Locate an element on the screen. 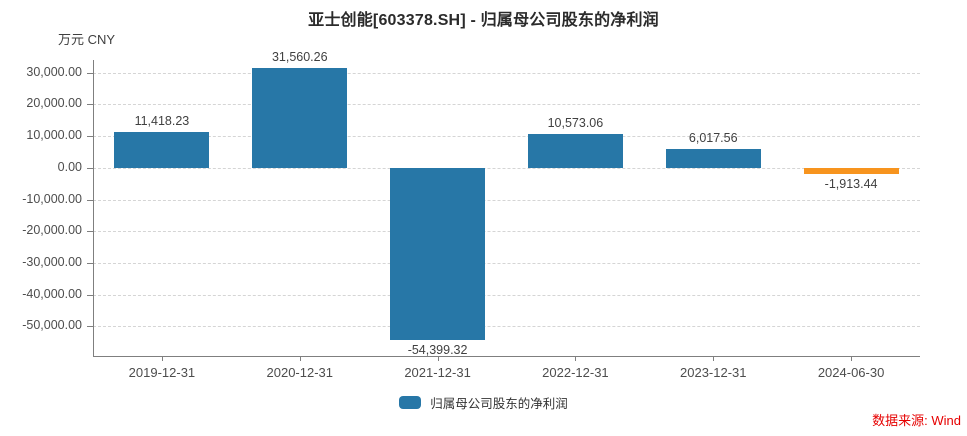  legend: 归属母公司股东的净利润 is located at coordinates (483, 402).